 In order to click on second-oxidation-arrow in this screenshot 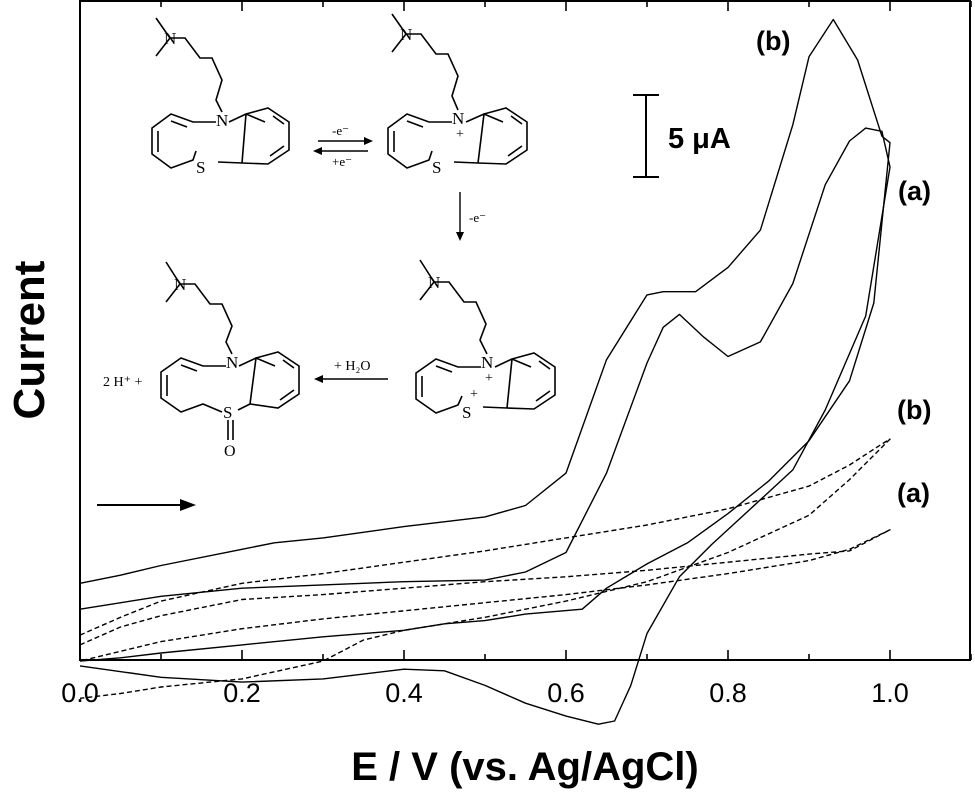, I will do `click(460, 216)`.